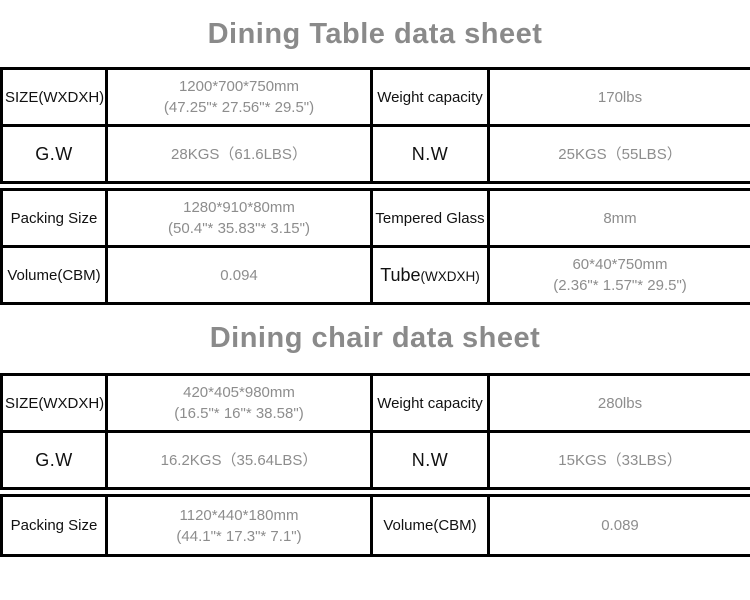  I want to click on value-line: 15KGS（33LBS）, so click(620, 460).